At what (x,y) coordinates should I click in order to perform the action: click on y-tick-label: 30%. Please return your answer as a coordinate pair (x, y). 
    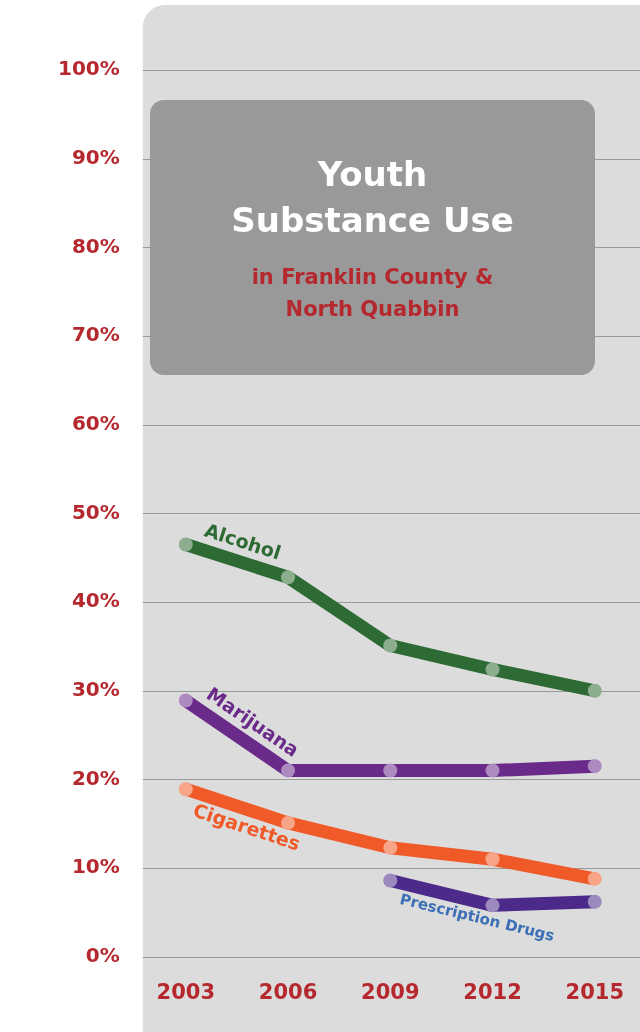
    Looking at the image, I should click on (95, 688).